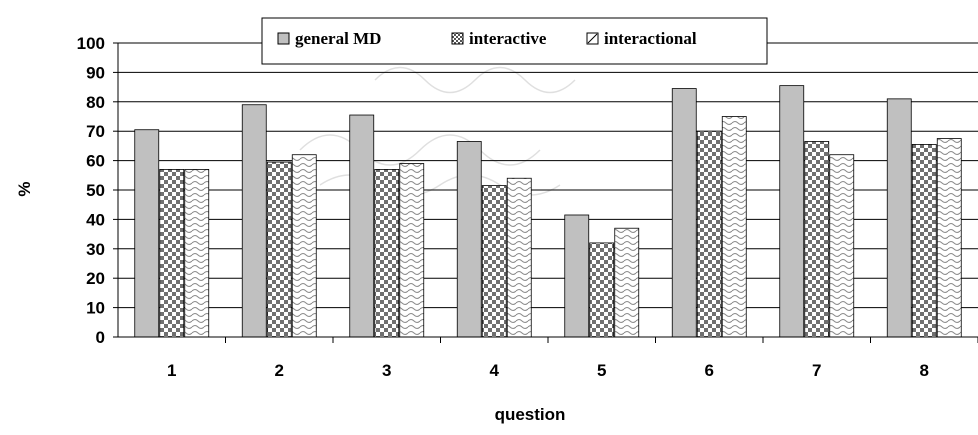  Describe the element at coordinates (495, 370) in the screenshot. I see `x-tick-label: 4` at that location.